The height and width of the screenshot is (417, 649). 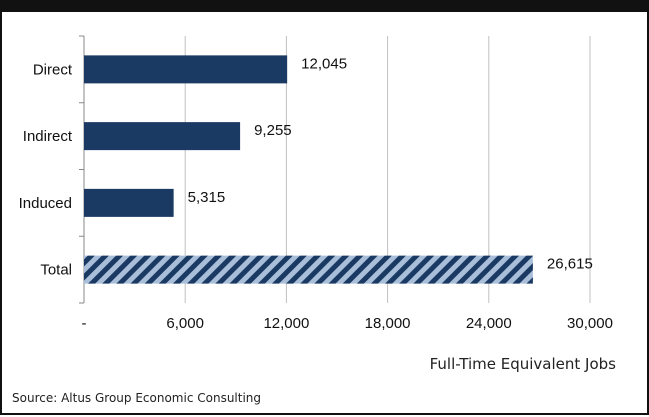 I want to click on x-tick-label: 24,000, so click(x=489, y=323).